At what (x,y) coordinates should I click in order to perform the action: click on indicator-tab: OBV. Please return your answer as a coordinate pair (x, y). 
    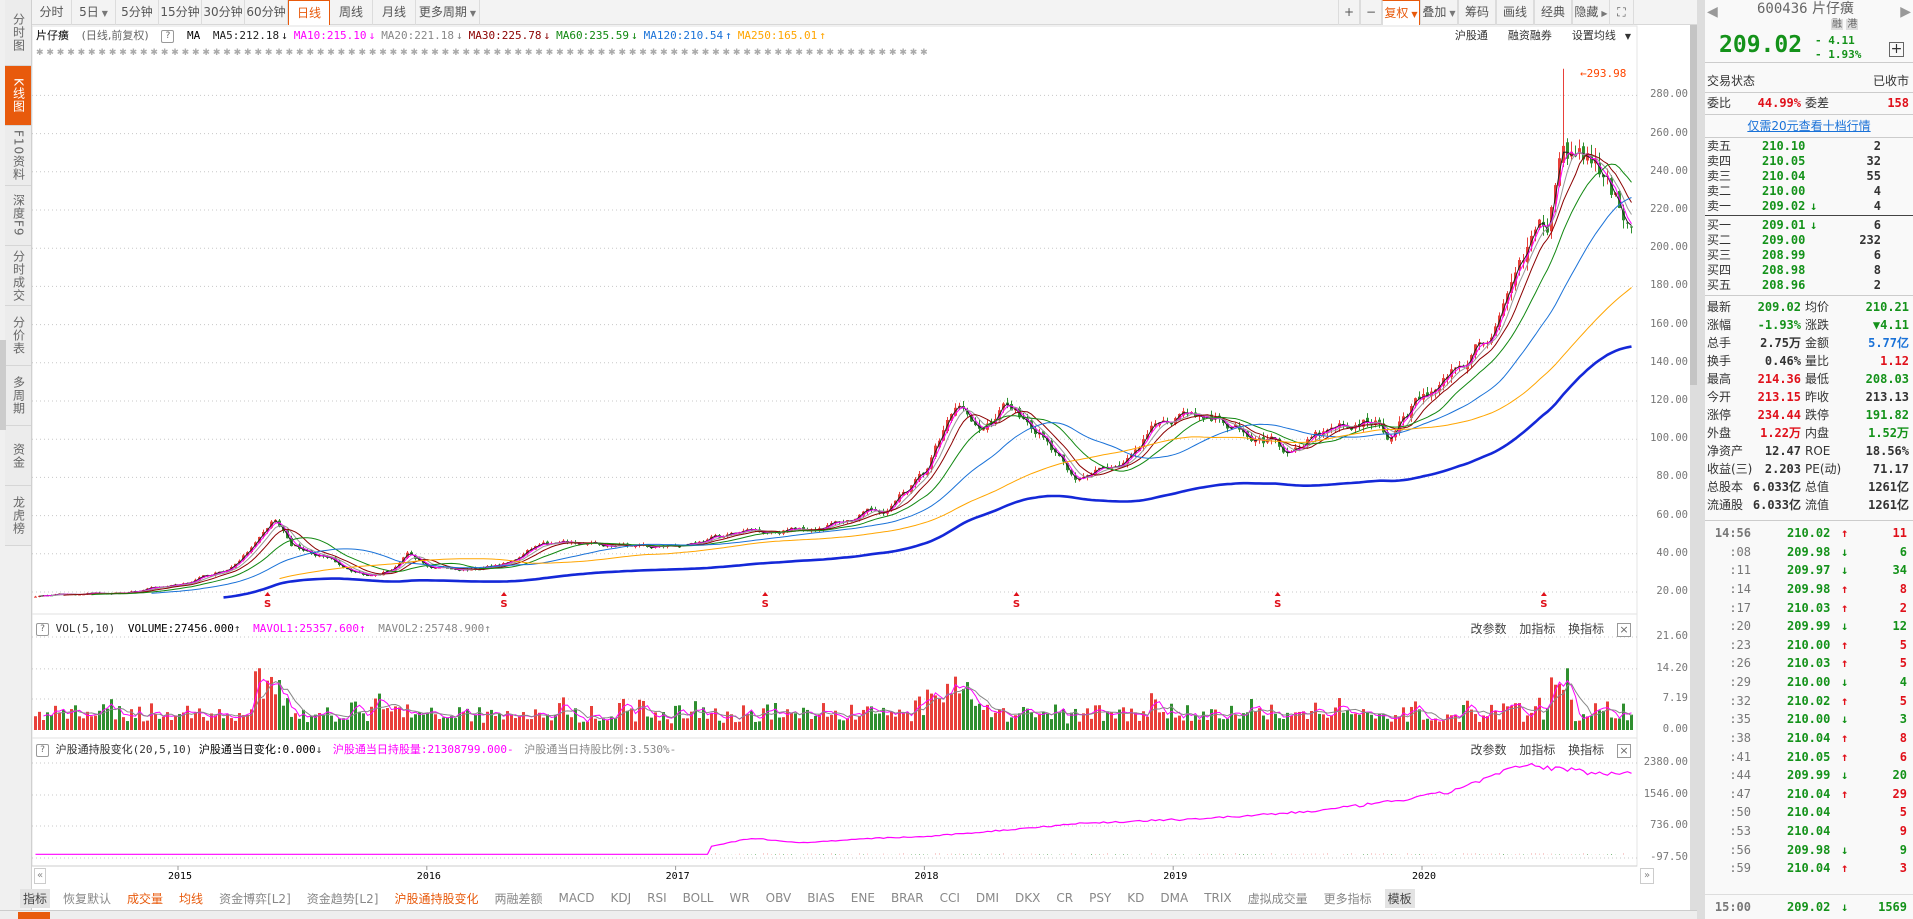
    Looking at the image, I should click on (778, 898).